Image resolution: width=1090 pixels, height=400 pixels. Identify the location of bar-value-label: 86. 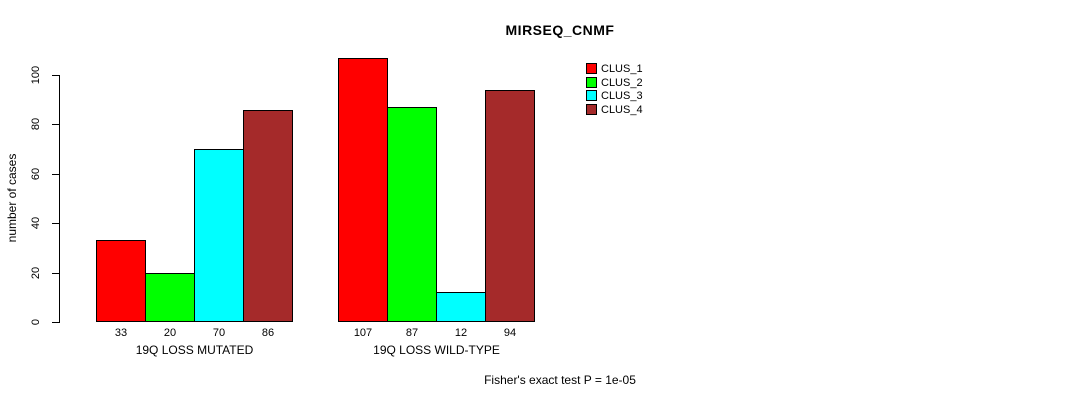
(268, 333).